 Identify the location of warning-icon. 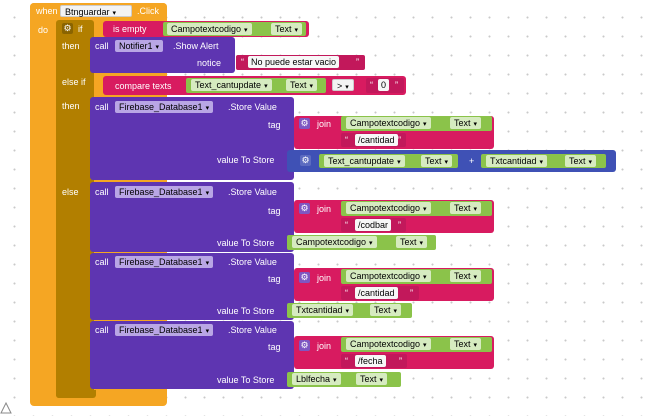
(6, 408).